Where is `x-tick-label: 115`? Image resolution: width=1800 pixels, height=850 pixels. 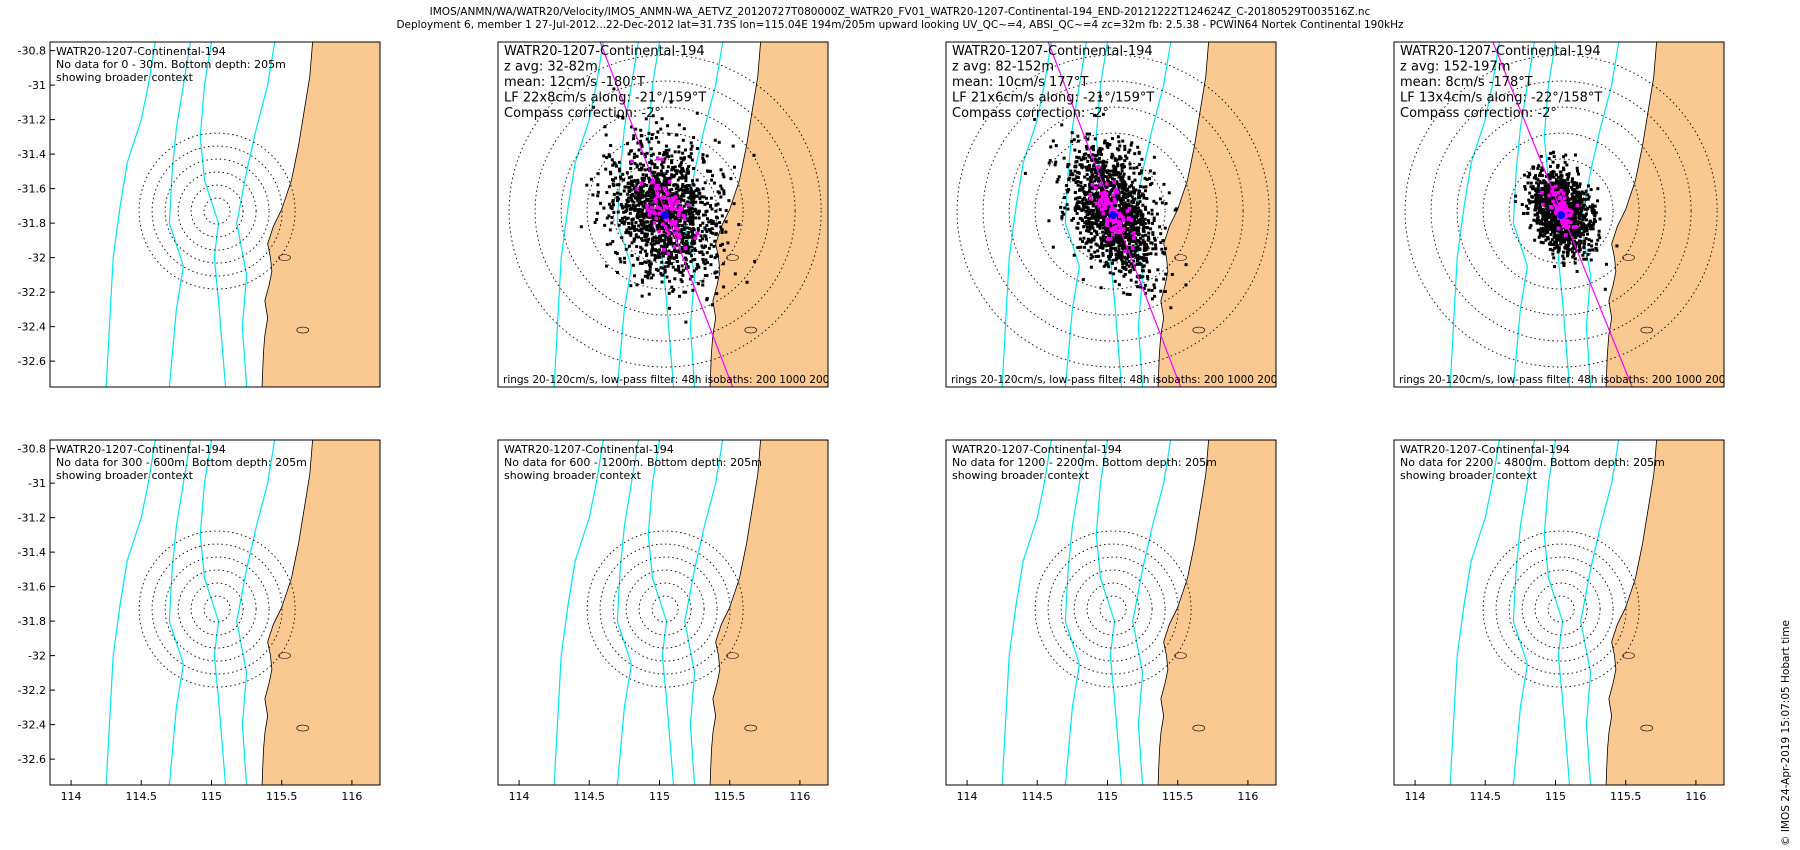
x-tick-label: 115 is located at coordinates (1107, 796).